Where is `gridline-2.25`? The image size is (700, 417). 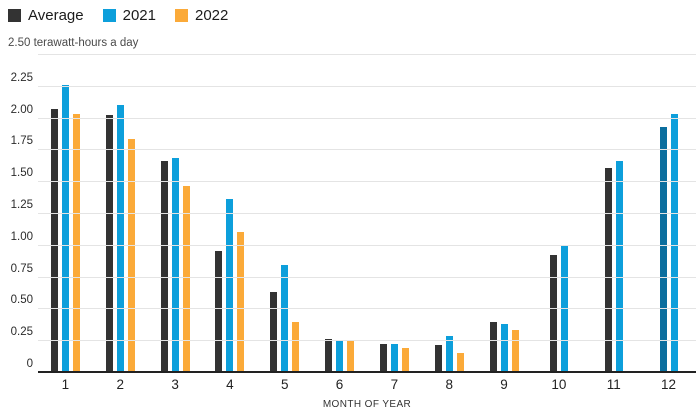 gridline-2.25 is located at coordinates (367, 86).